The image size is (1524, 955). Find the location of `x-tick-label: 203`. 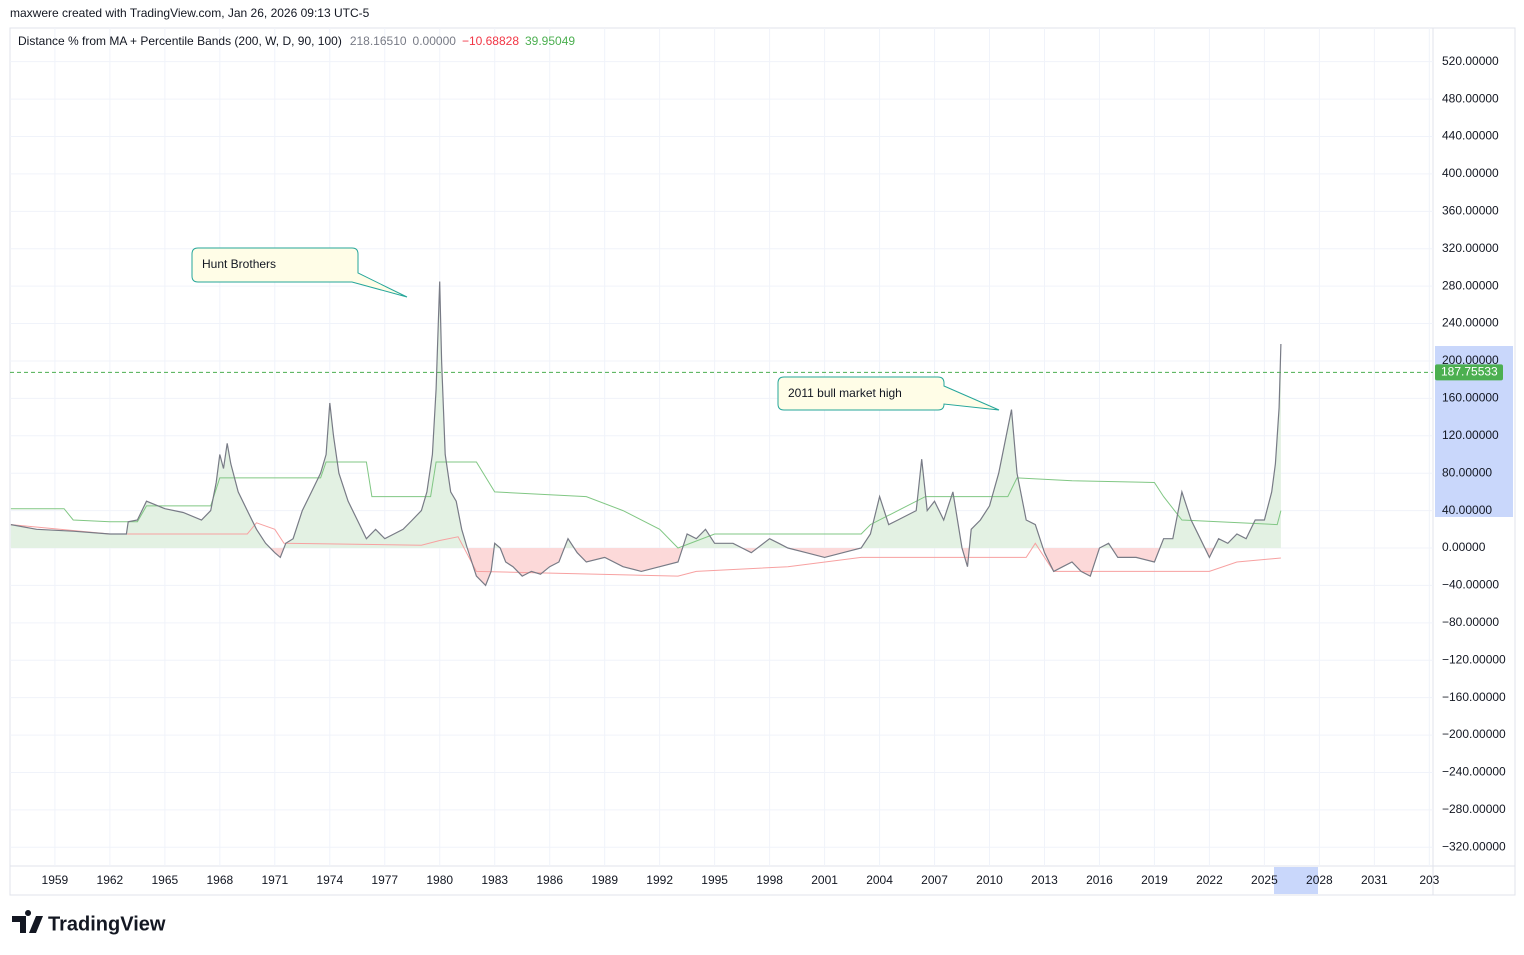

x-tick-label: 203 is located at coordinates (1429, 880).